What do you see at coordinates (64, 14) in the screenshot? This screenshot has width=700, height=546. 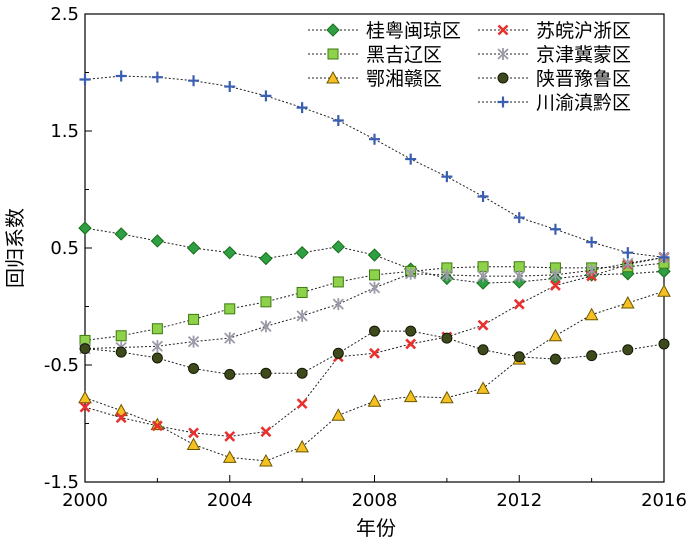 I see `y-tick-label: 2.5` at bounding box center [64, 14].